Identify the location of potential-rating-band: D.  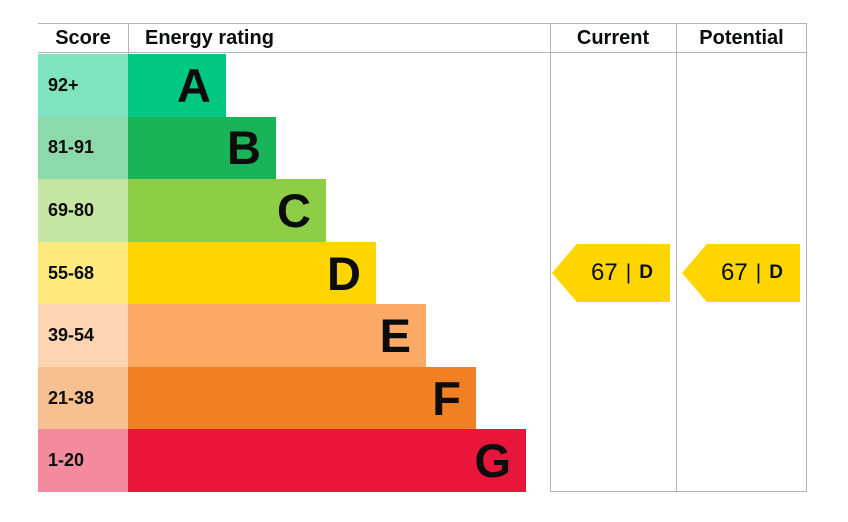
(776, 272).